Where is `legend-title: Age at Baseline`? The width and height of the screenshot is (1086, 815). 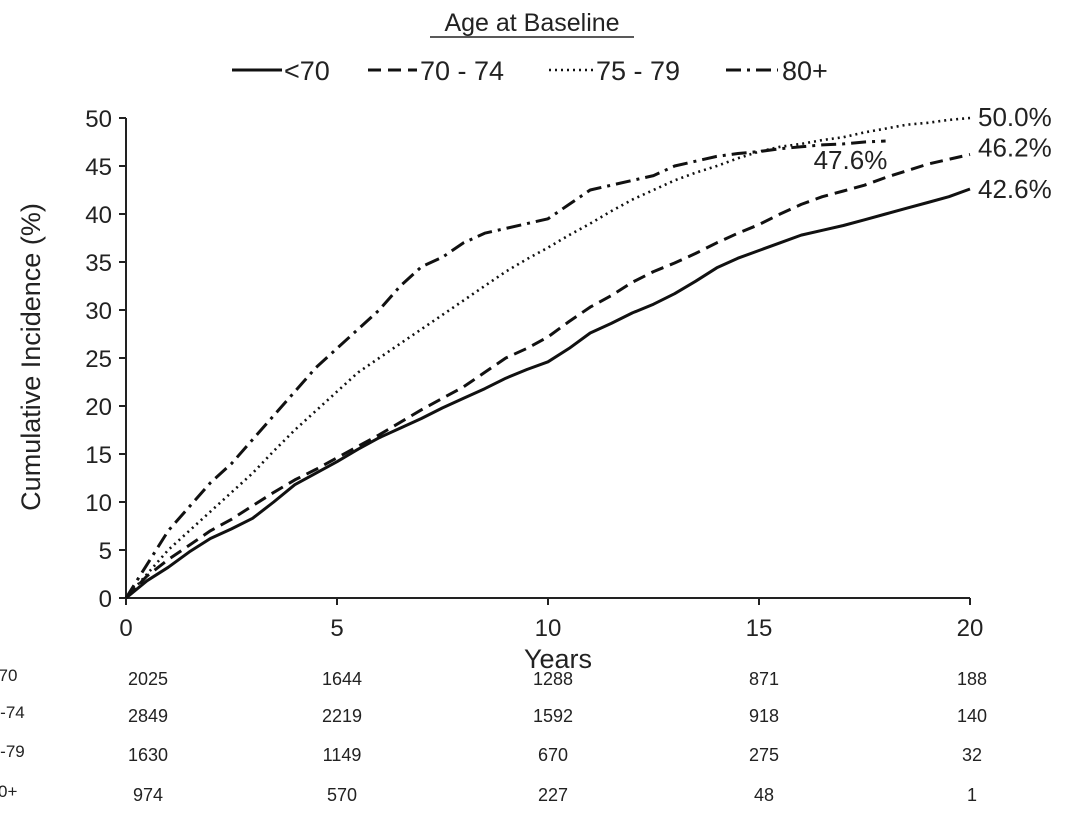 legend-title: Age at Baseline is located at coordinates (531, 23).